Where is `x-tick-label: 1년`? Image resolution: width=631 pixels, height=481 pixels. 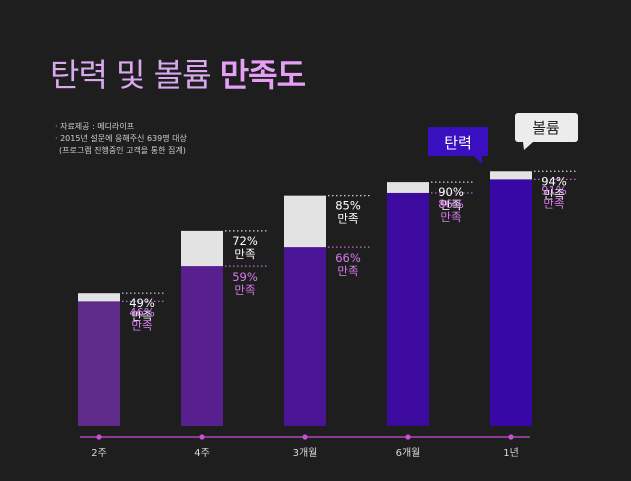 x-tick-label: 1년 is located at coordinates (511, 453).